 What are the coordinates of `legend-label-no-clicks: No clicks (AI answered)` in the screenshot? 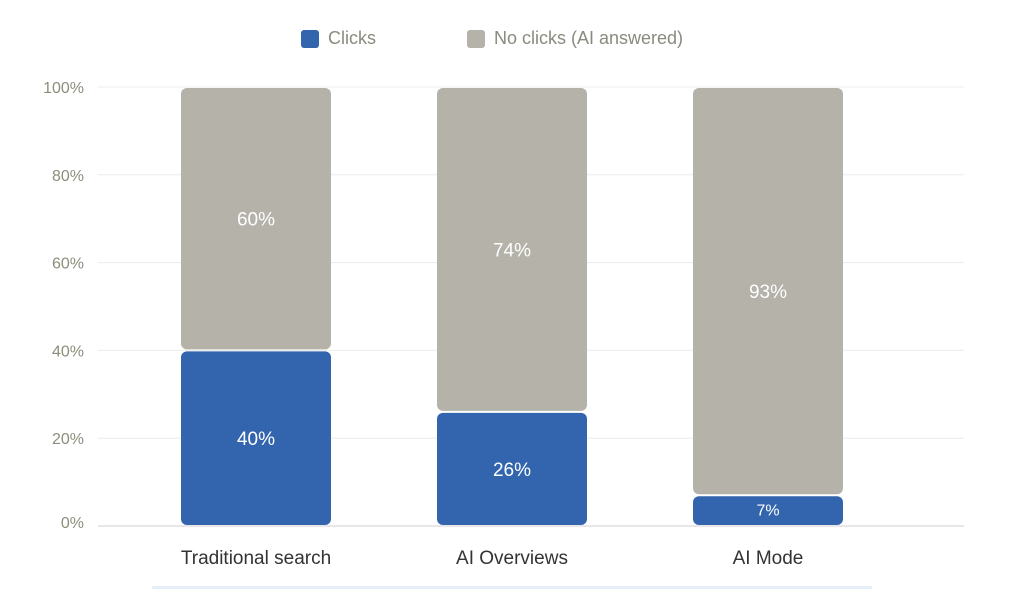 It's located at (589, 38).